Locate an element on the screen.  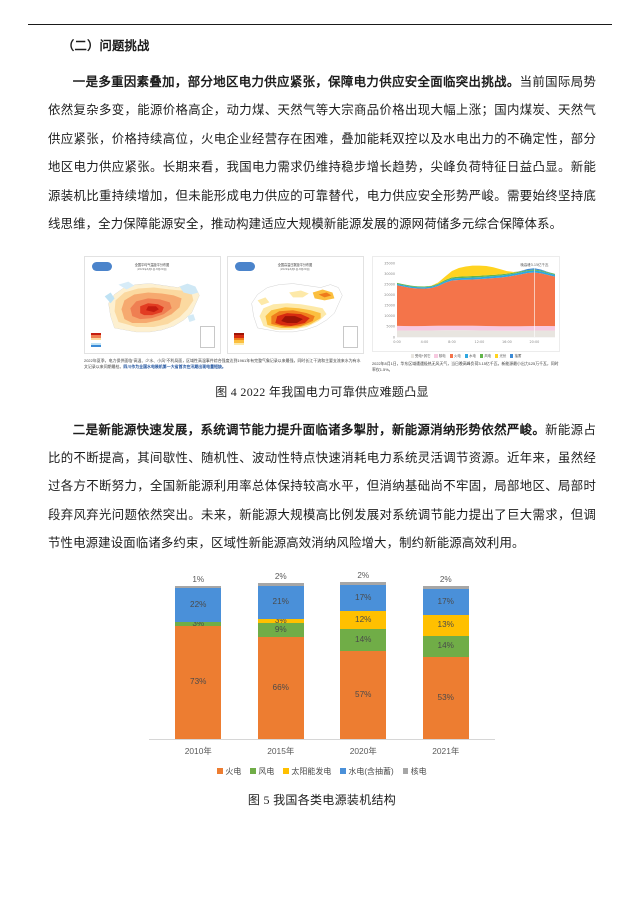
load-curve-legend: 受电+其它 核电 火电 水电 风电 光伏 抽蓄 is located at coordinates (466, 355).